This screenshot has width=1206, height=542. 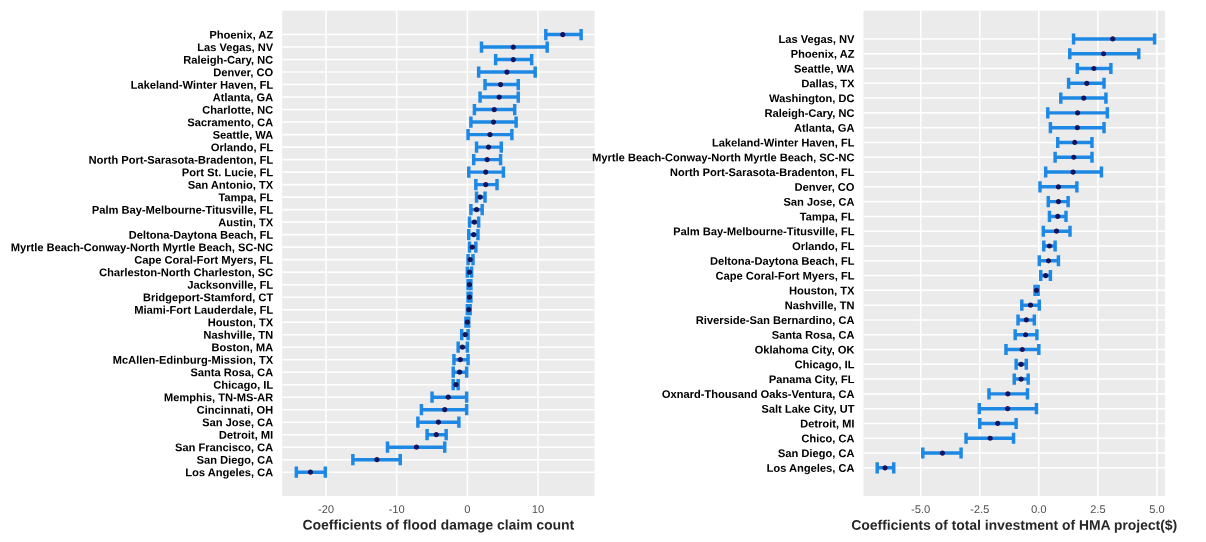 What do you see at coordinates (813, 335) in the screenshot?
I see `y-tick-label: Santa Rosa, CA` at bounding box center [813, 335].